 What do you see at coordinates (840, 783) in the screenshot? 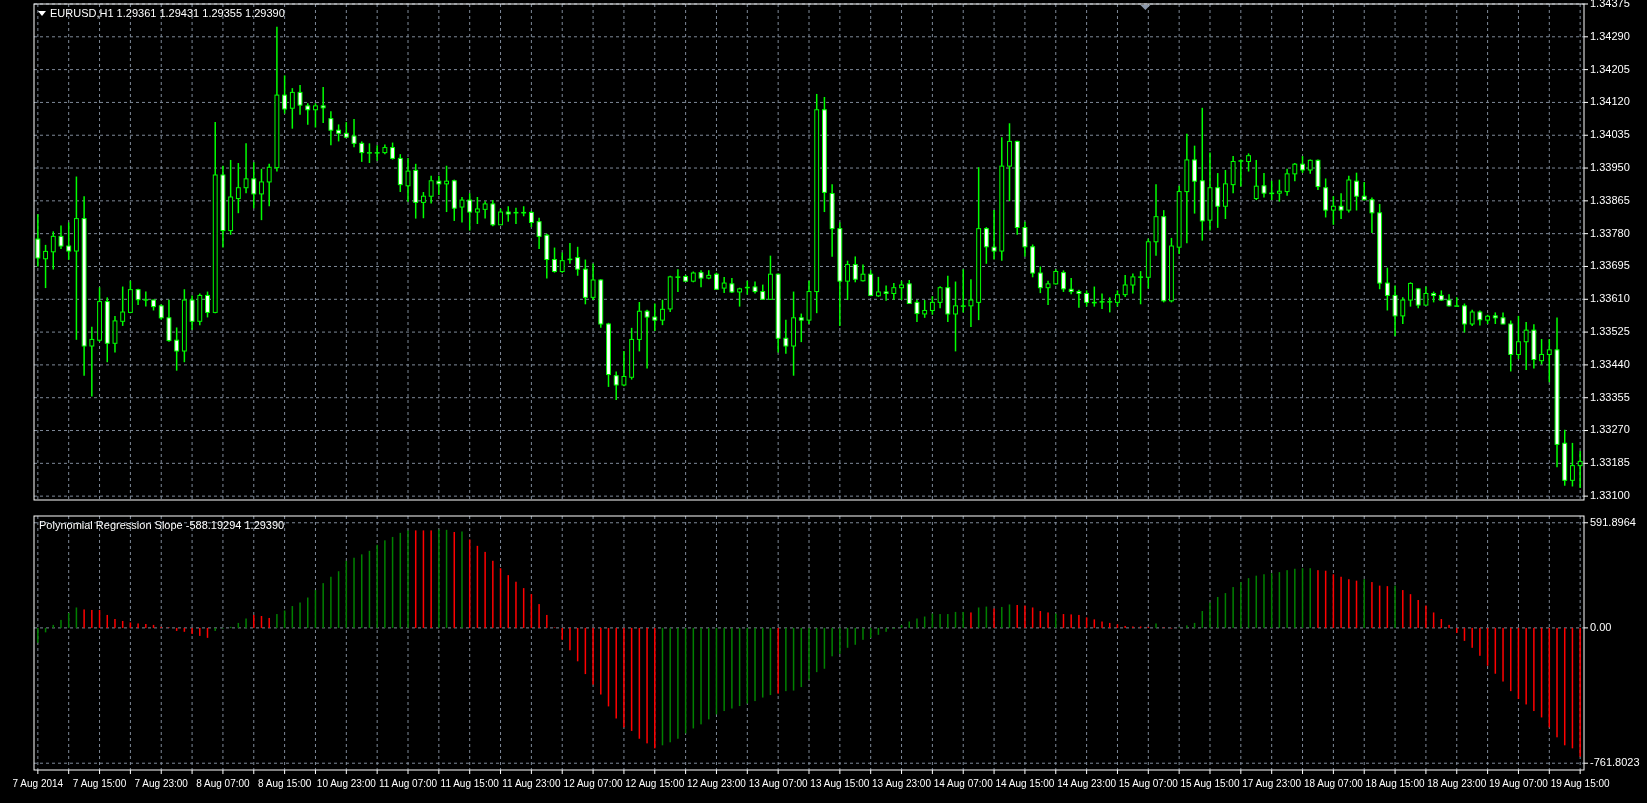
I see `x-tick-label: 13 Aug 15:00` at bounding box center [840, 783].